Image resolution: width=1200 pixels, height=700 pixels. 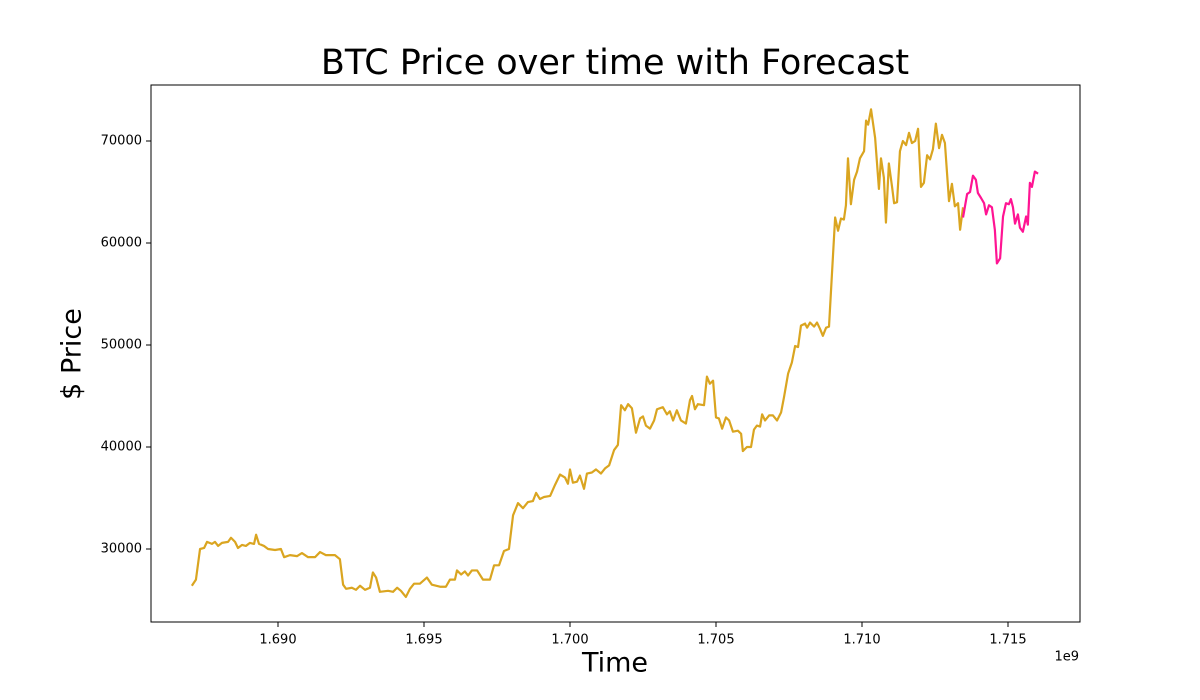 What do you see at coordinates (121, 140) in the screenshot?
I see `y-tick-label: 70000` at bounding box center [121, 140].